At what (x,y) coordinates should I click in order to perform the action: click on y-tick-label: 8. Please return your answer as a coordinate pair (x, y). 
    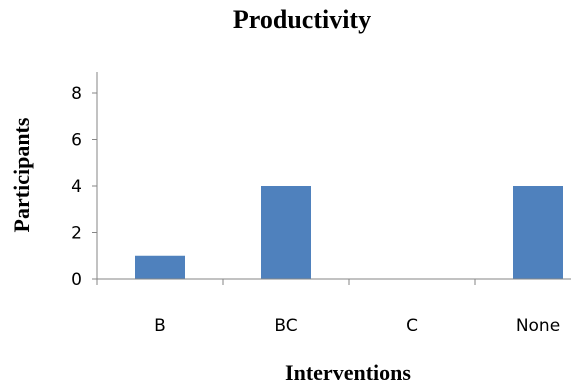
    Looking at the image, I should click on (76, 94).